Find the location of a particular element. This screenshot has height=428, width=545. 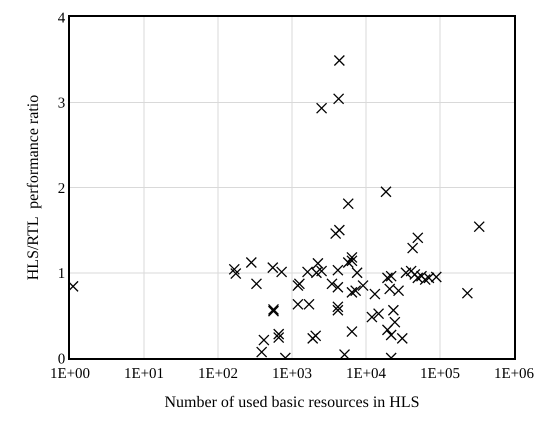

x-tick-label: 1E+02 is located at coordinates (218, 374).